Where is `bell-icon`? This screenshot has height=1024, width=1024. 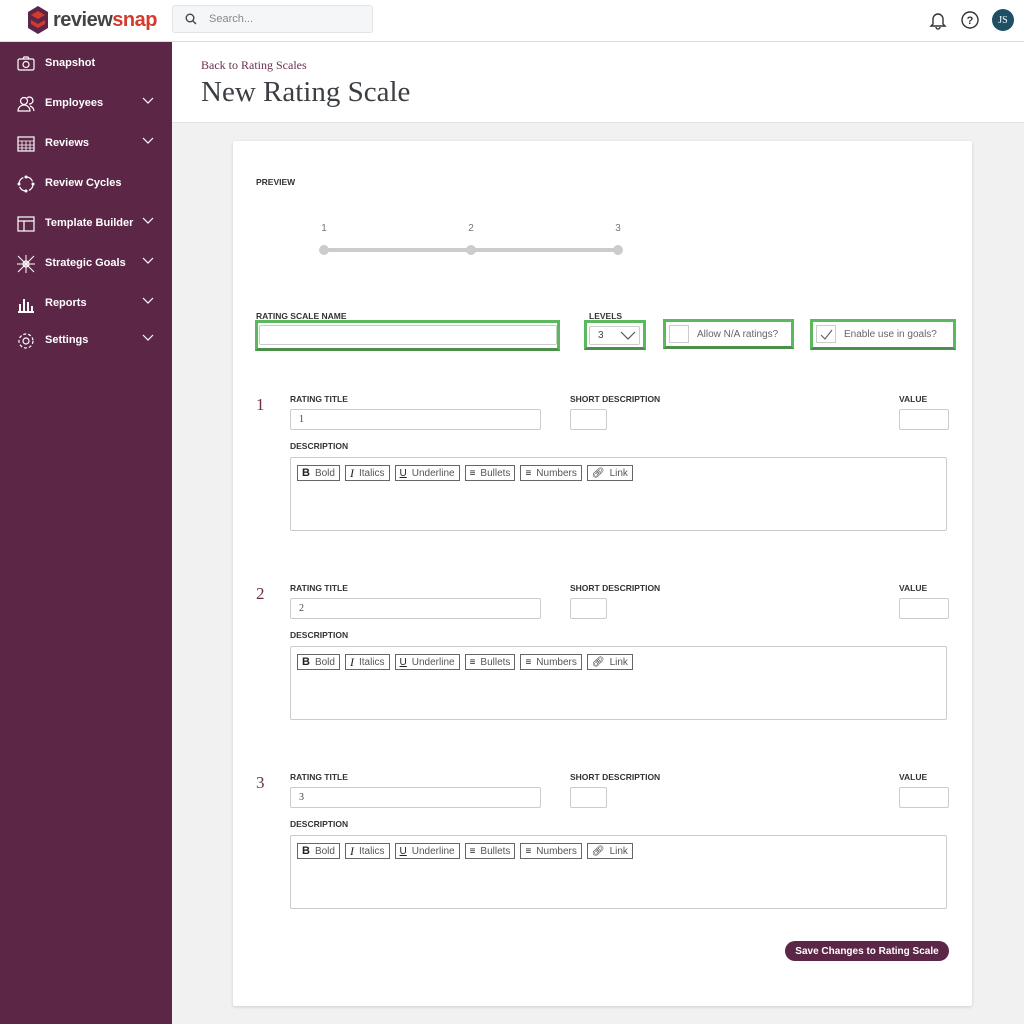
bell-icon is located at coordinates (938, 20).